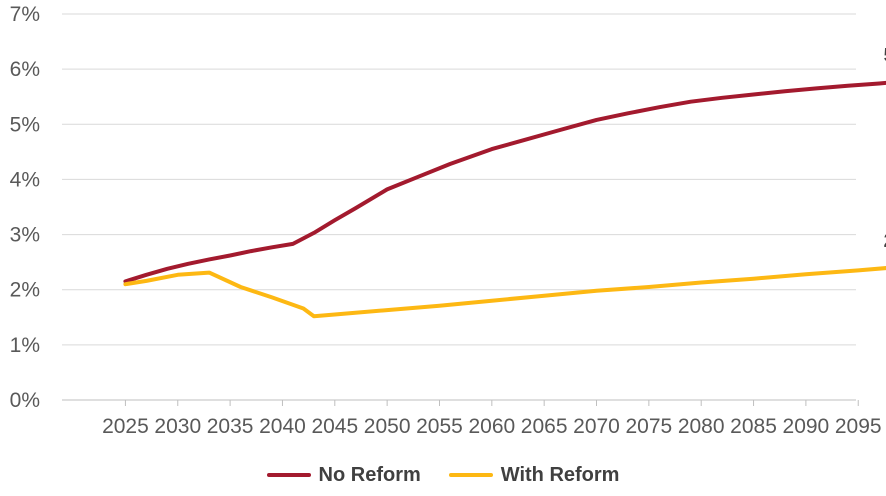 The image size is (886, 496). Describe the element at coordinates (858, 426) in the screenshot. I see `x-tick-label: 2095` at that location.